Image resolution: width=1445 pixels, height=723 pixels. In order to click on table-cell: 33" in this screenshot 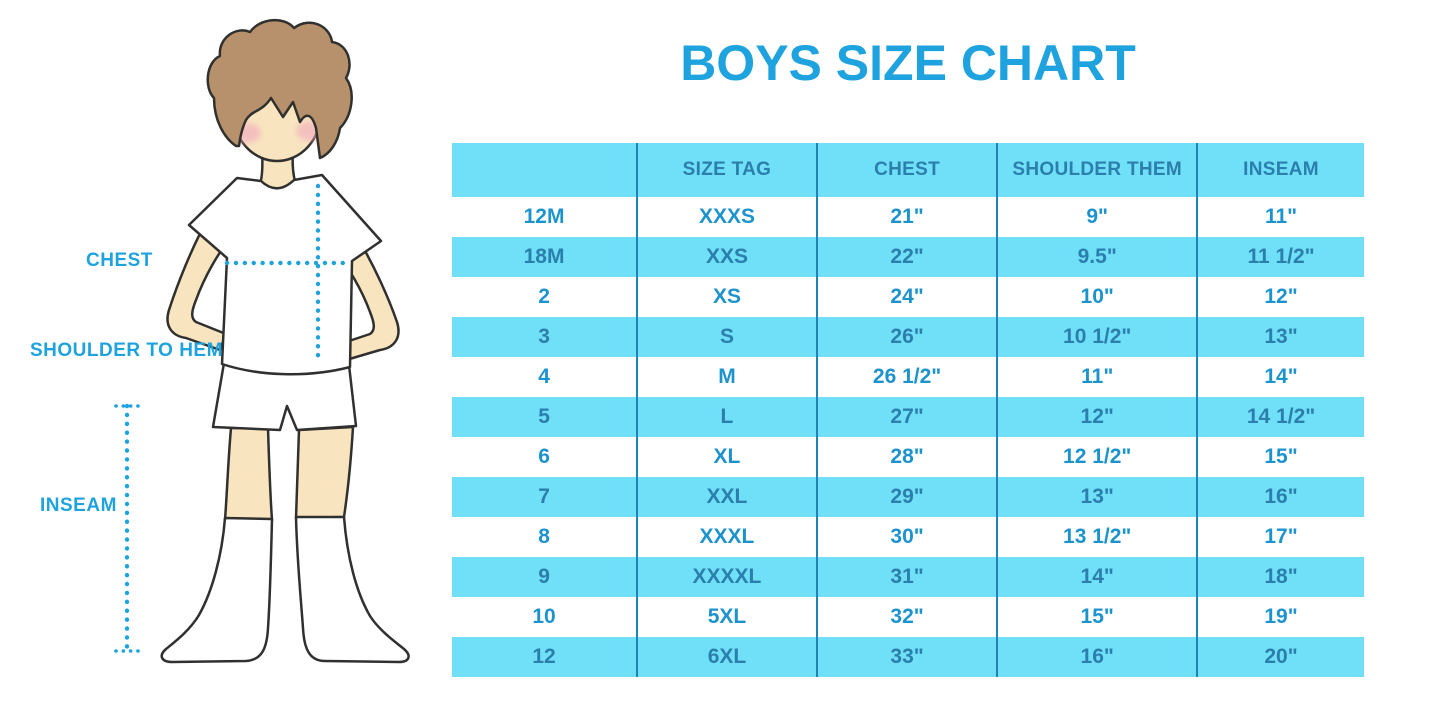, I will do `click(907, 657)`.